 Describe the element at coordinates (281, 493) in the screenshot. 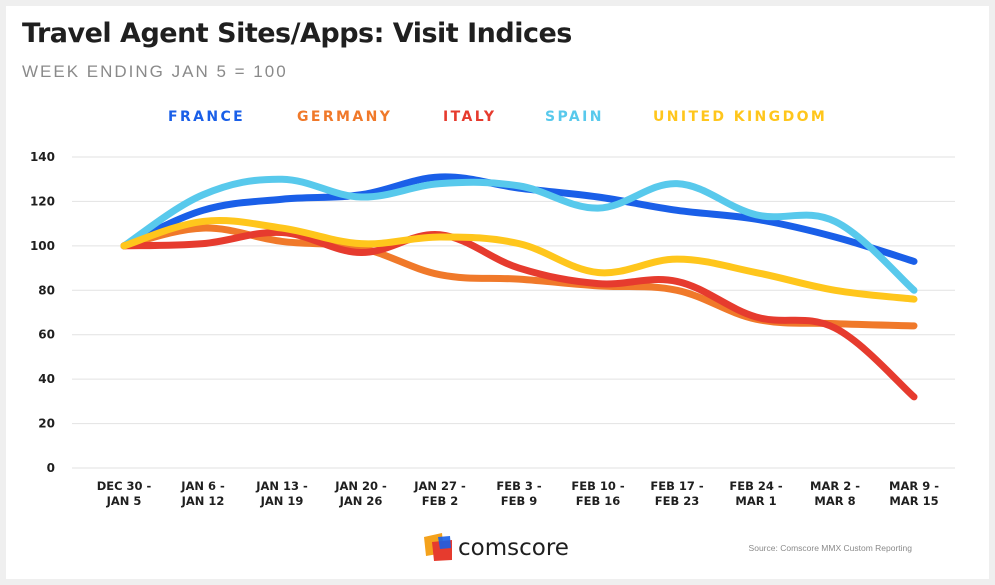

I see `x-tick-label: JAN 13 -JAN 19` at that location.